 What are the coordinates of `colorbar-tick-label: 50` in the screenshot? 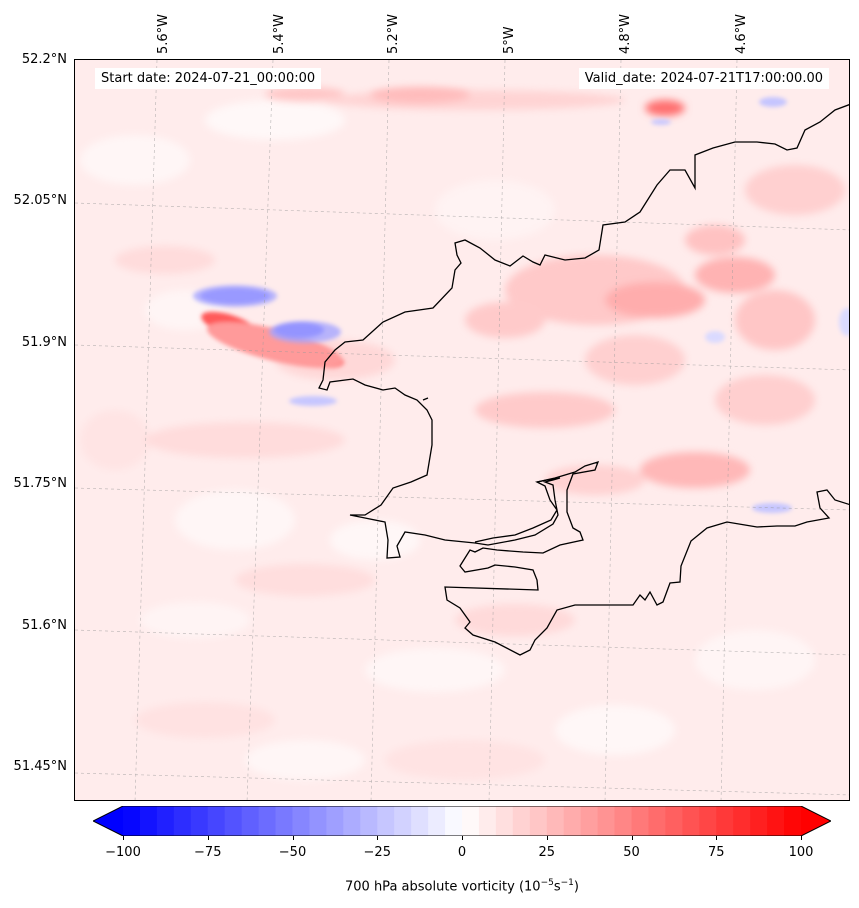 It's located at (631, 852).